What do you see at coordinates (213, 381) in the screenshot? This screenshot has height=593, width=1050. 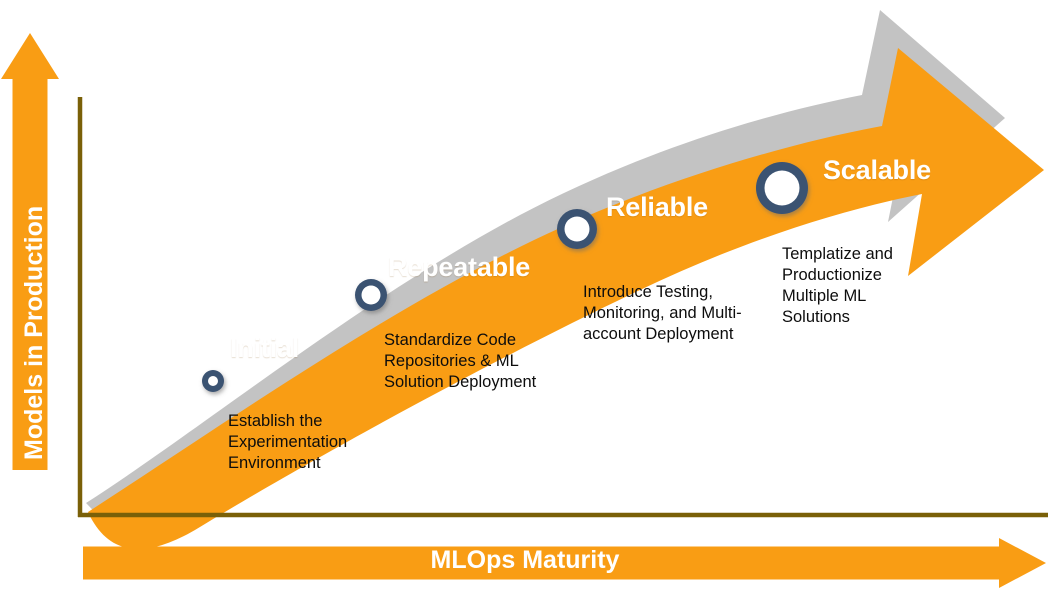 I see `stage-marker-initial` at bounding box center [213, 381].